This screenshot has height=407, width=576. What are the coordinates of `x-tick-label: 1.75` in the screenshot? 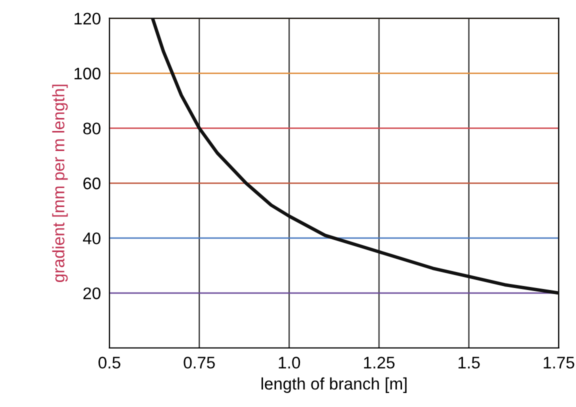 It's located at (559, 362).